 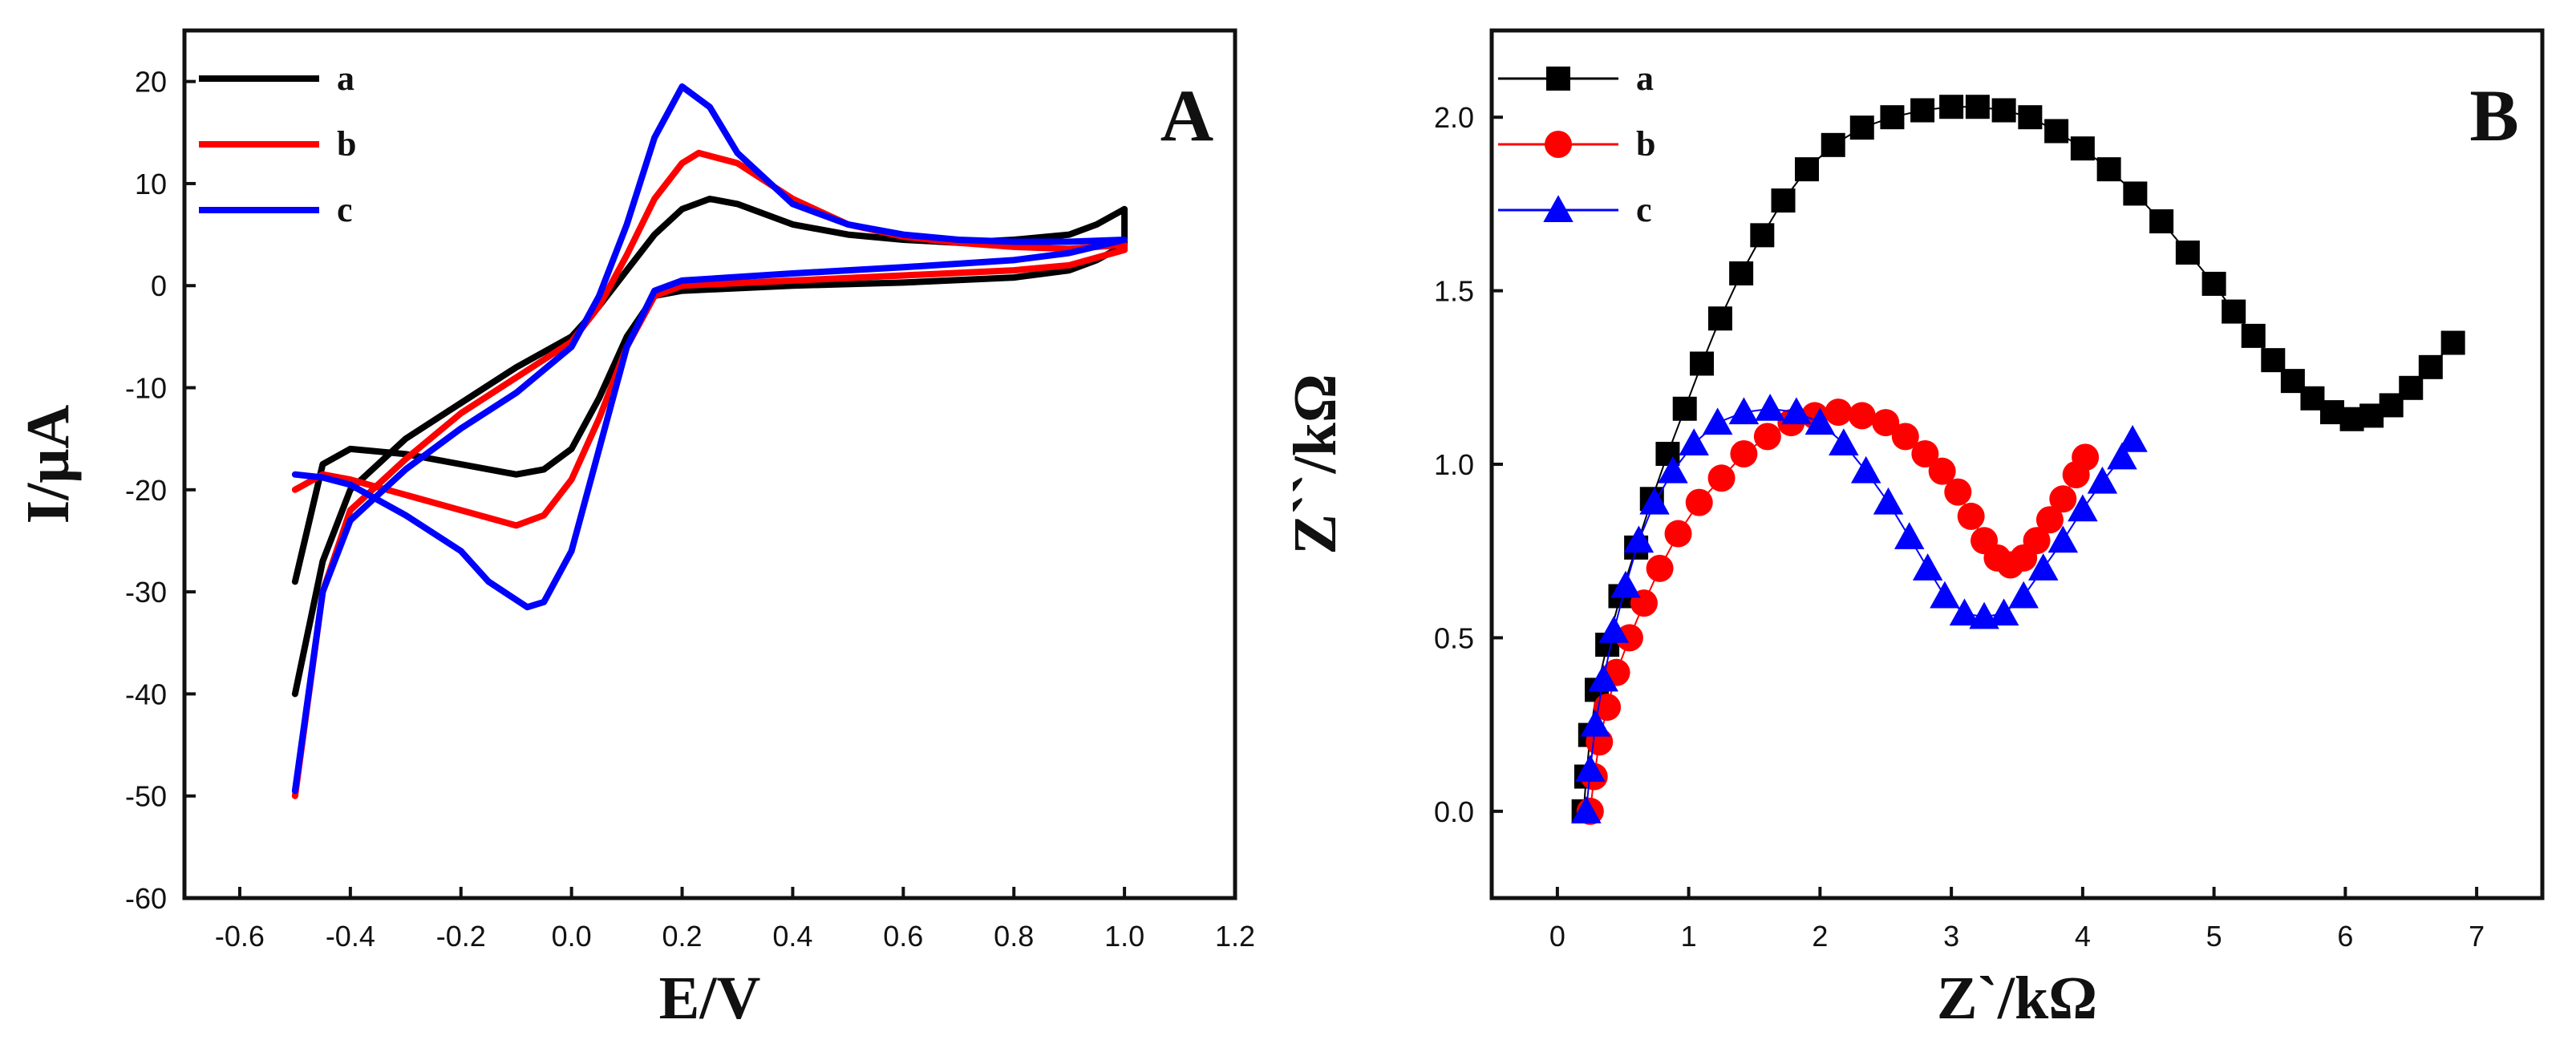 What do you see at coordinates (1186, 115) in the screenshot?
I see `panel-a-letter: A` at bounding box center [1186, 115].